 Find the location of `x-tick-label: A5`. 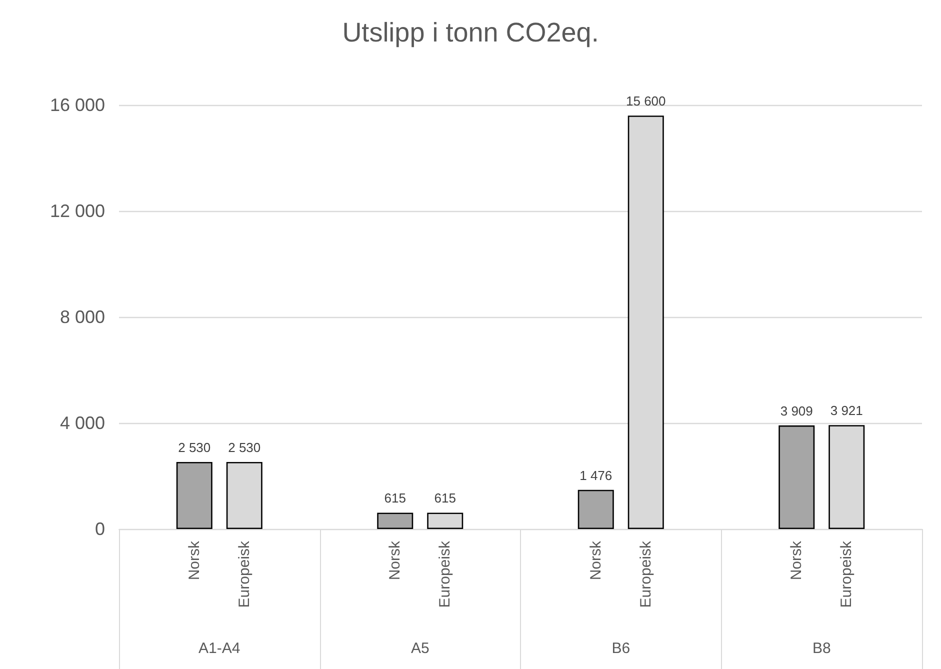

x-tick-label: A5 is located at coordinates (420, 648).